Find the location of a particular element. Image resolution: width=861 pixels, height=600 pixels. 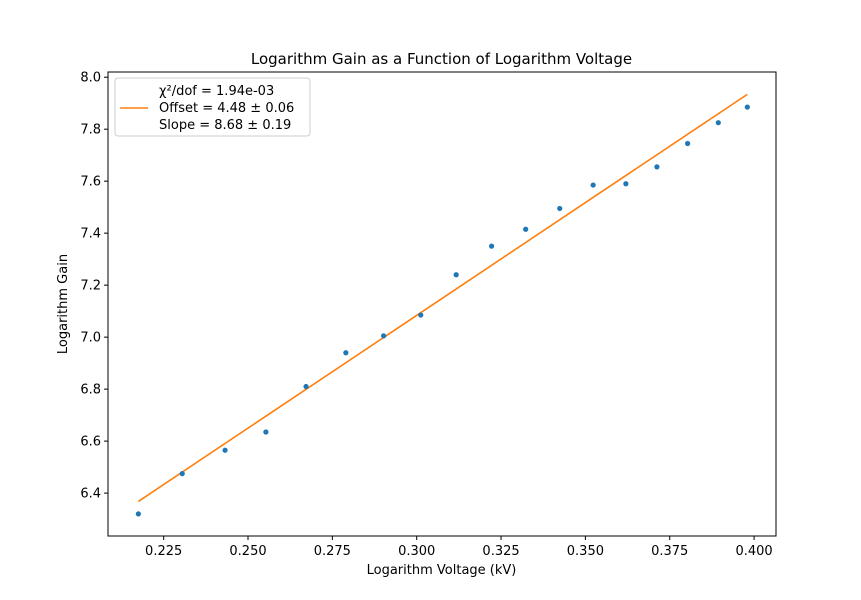

y-tick-label: 6.4 is located at coordinates (90, 494).